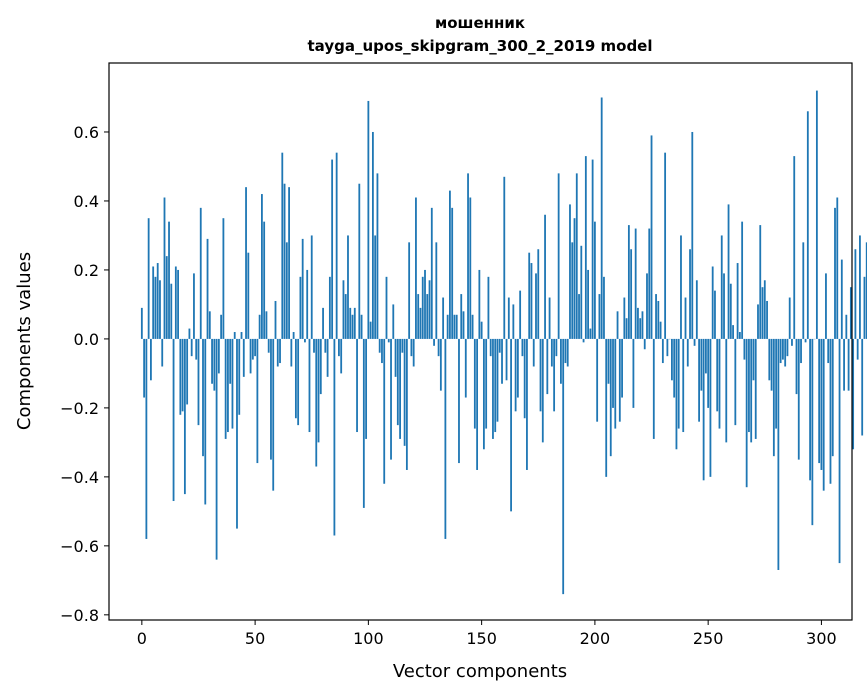  I want to click on y-tick-label: −0.8, so click(79, 615).